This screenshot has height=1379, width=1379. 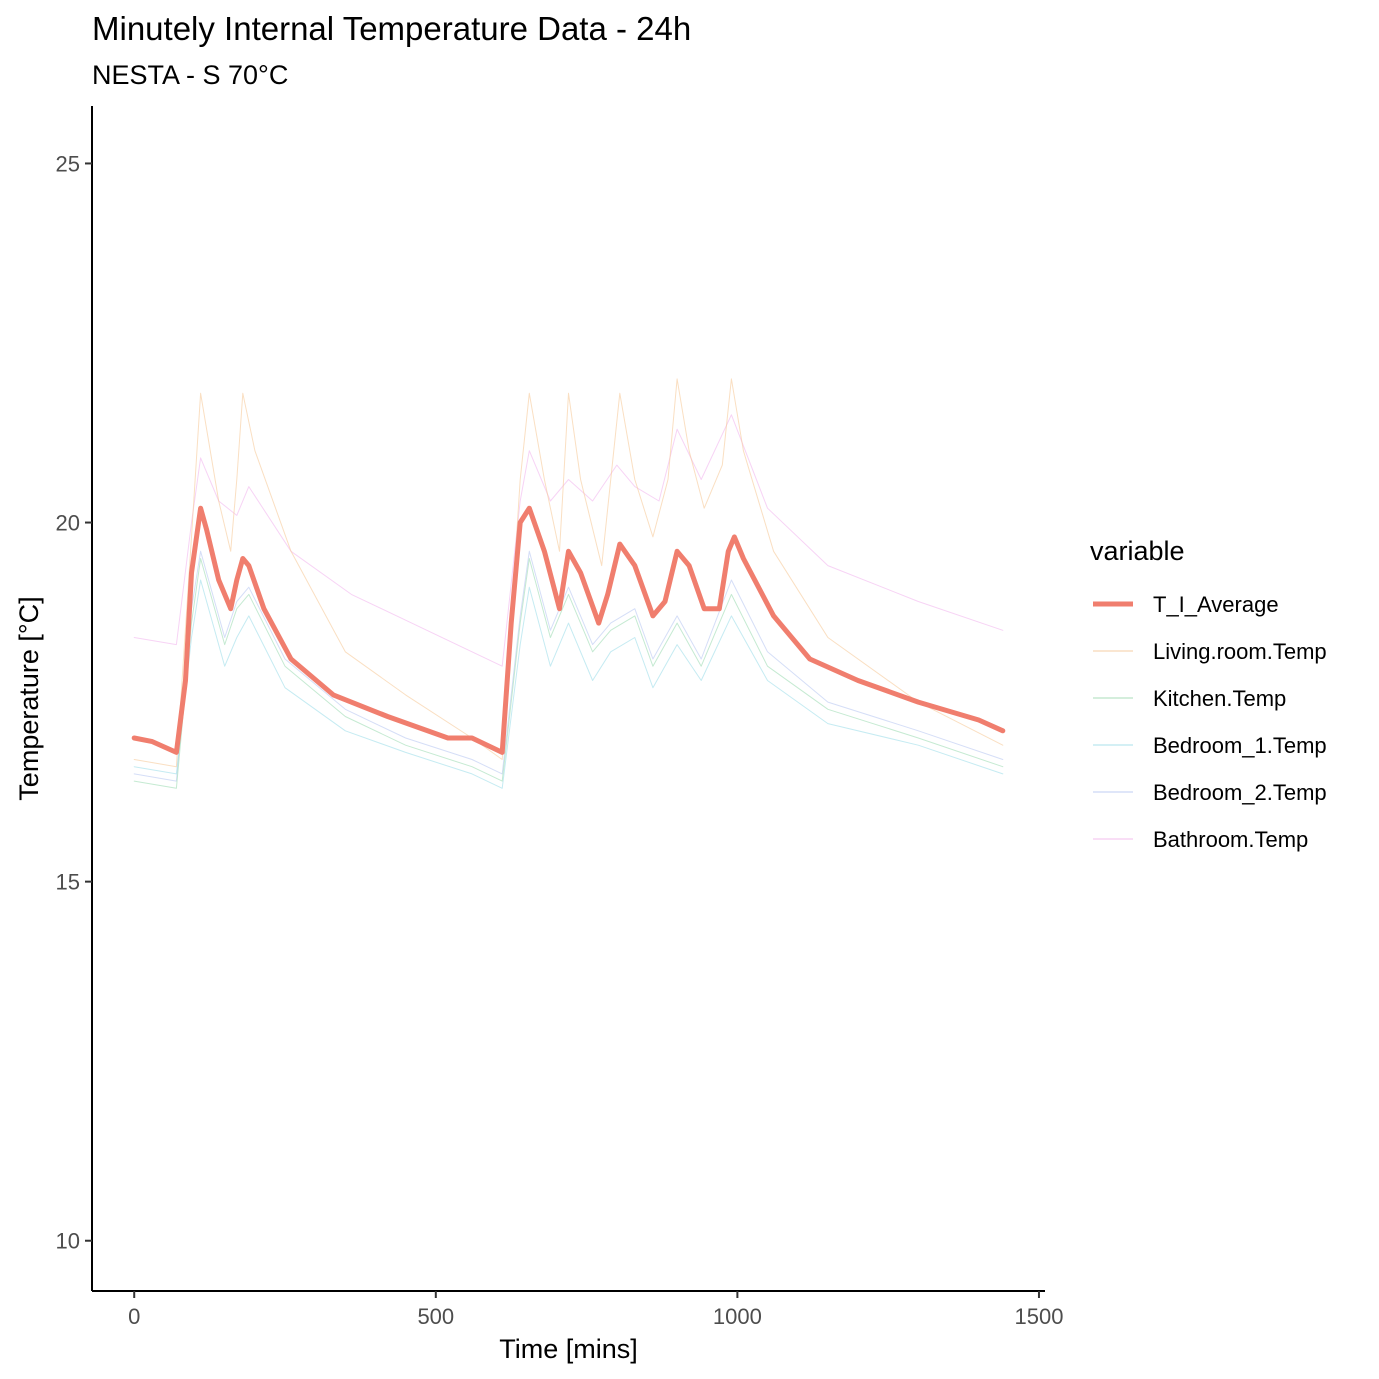 I want to click on x-tick-label: 0, so click(x=134, y=1316).